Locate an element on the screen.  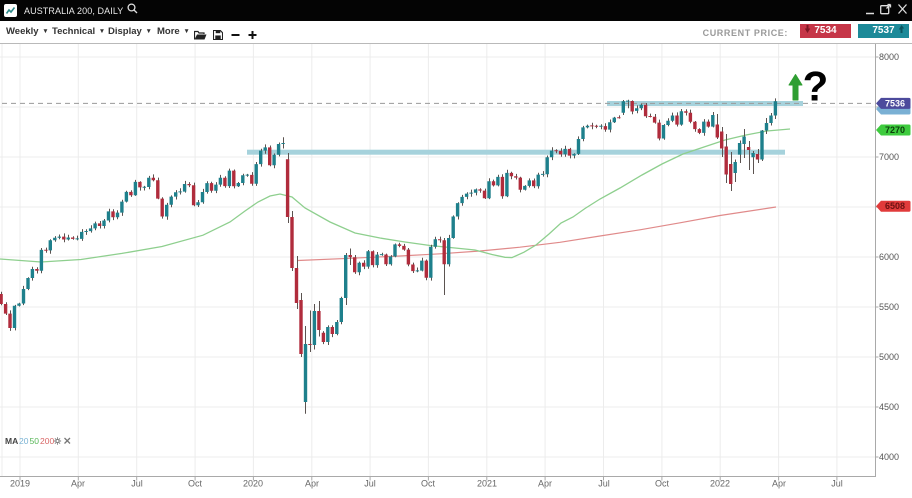
svg-text: 6000 is located at coordinates (889, 257).